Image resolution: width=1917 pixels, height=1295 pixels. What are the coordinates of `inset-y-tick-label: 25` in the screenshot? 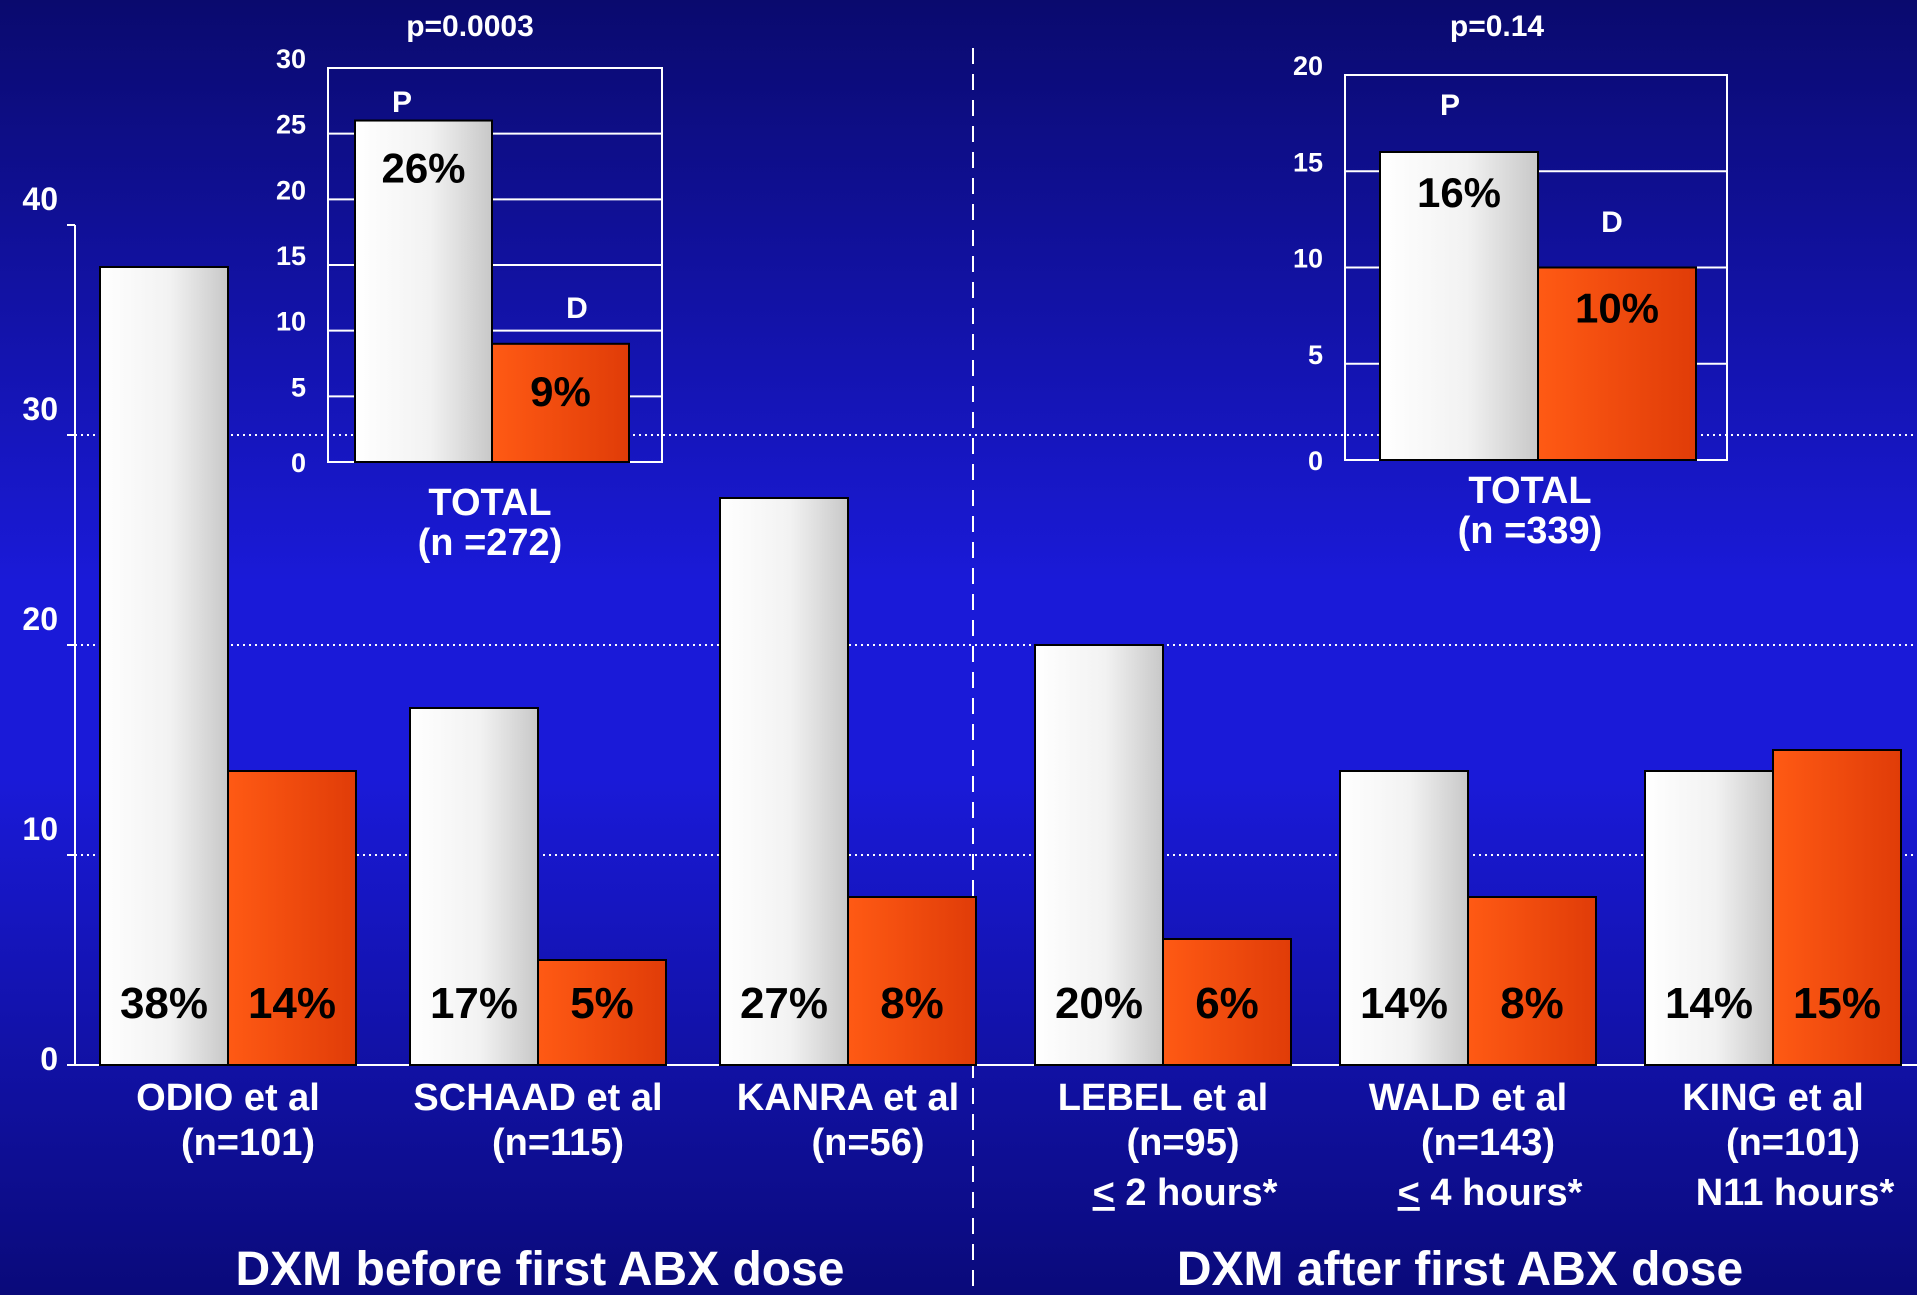 It's located at (291, 125).